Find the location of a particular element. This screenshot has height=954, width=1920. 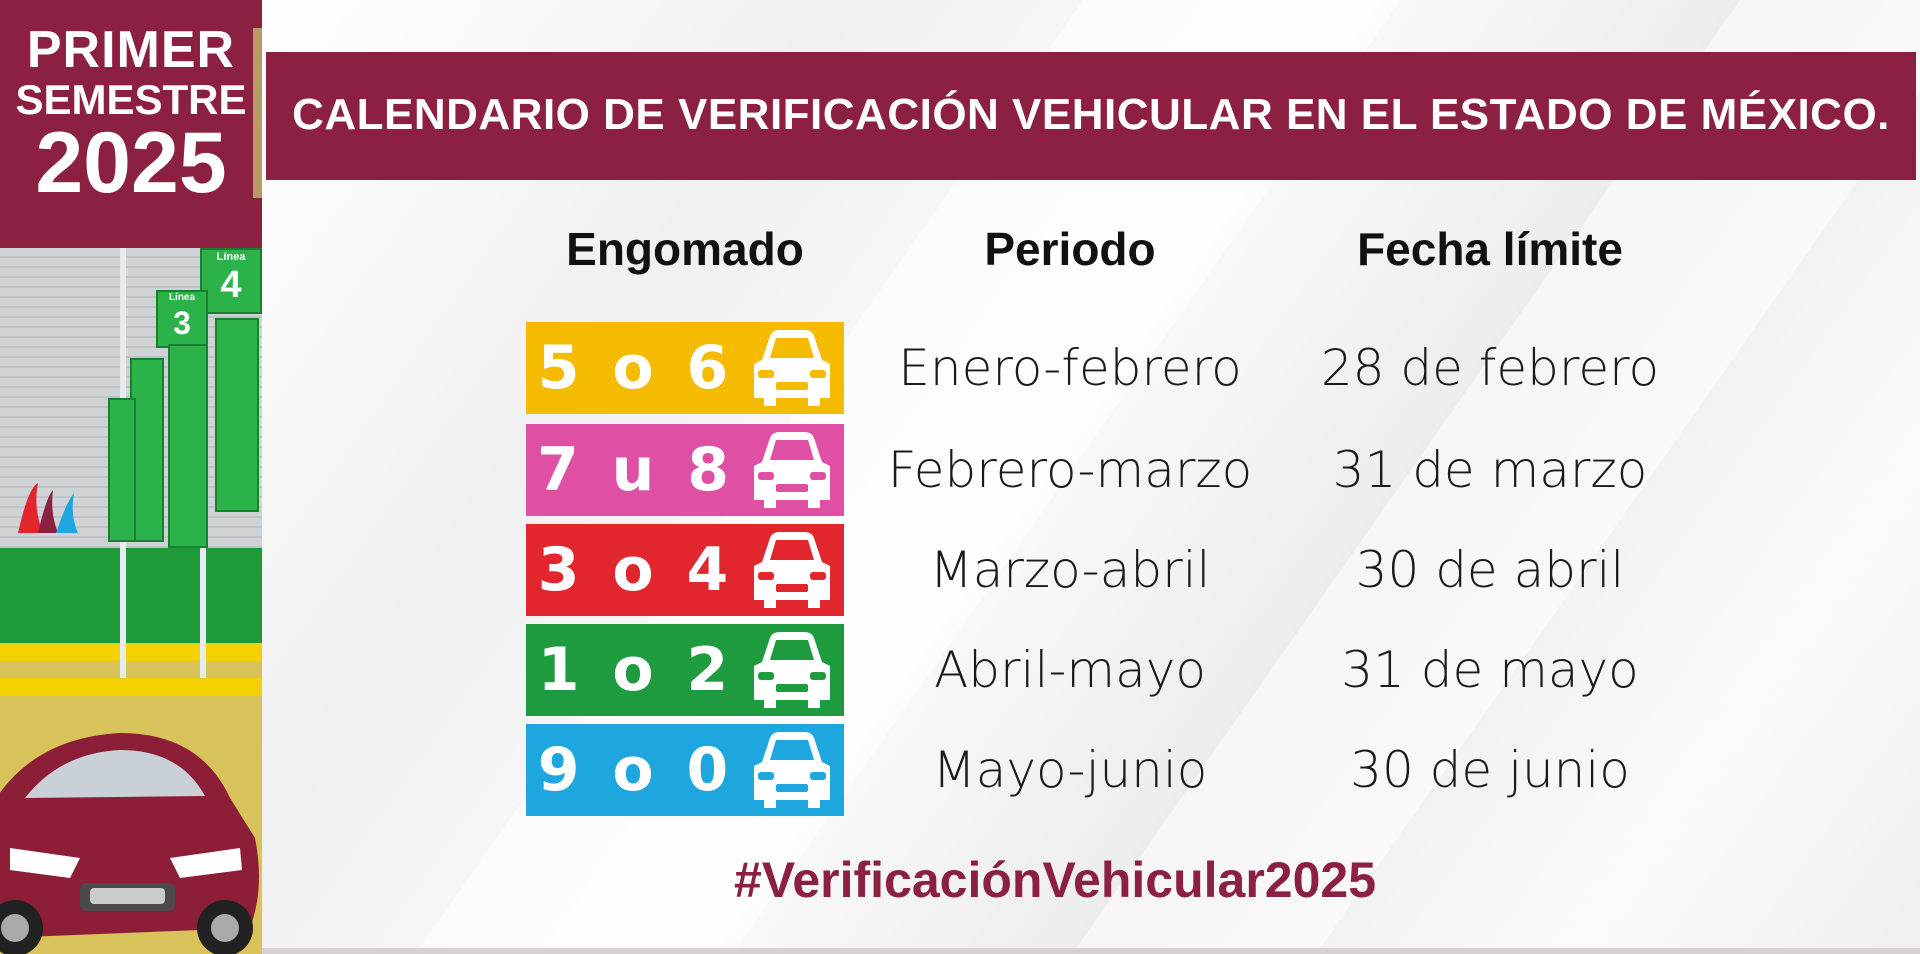

sticker-digits: 9 o 0 is located at coordinates (636, 770).